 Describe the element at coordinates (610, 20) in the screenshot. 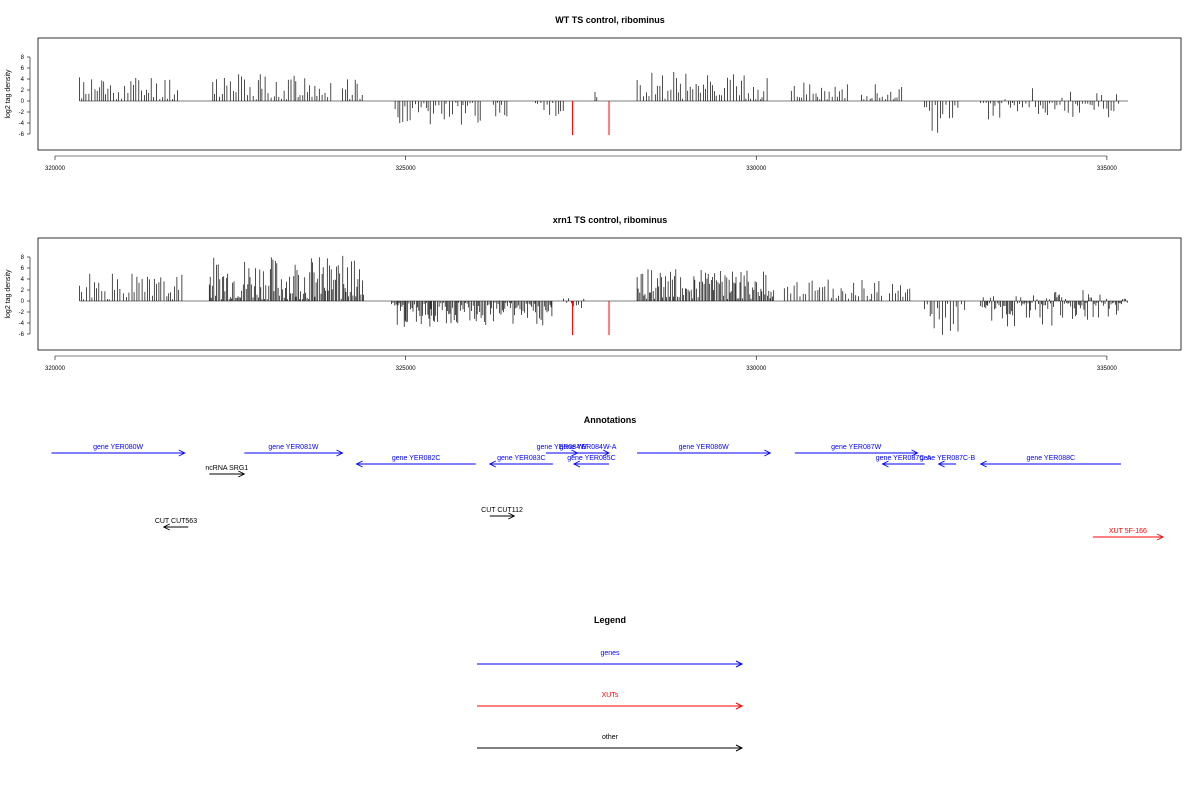

I see `wt-track-title: WT TS control, ribominus` at that location.